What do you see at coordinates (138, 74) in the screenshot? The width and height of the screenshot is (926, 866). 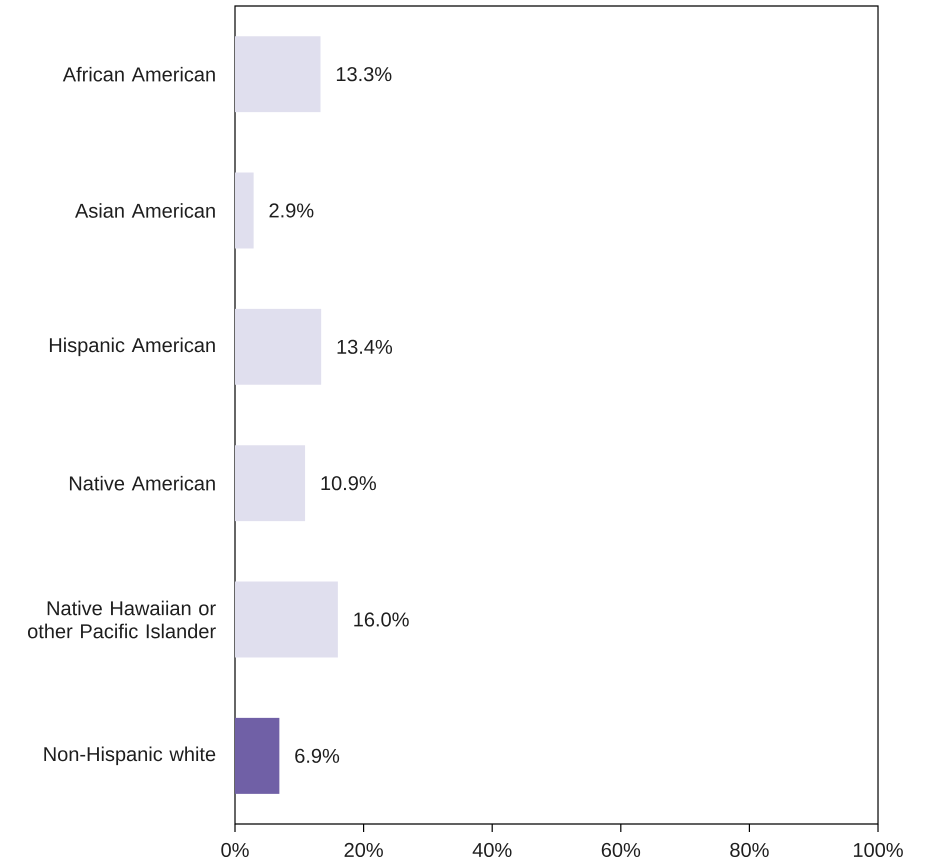 I see `y-tick-label: African American` at bounding box center [138, 74].